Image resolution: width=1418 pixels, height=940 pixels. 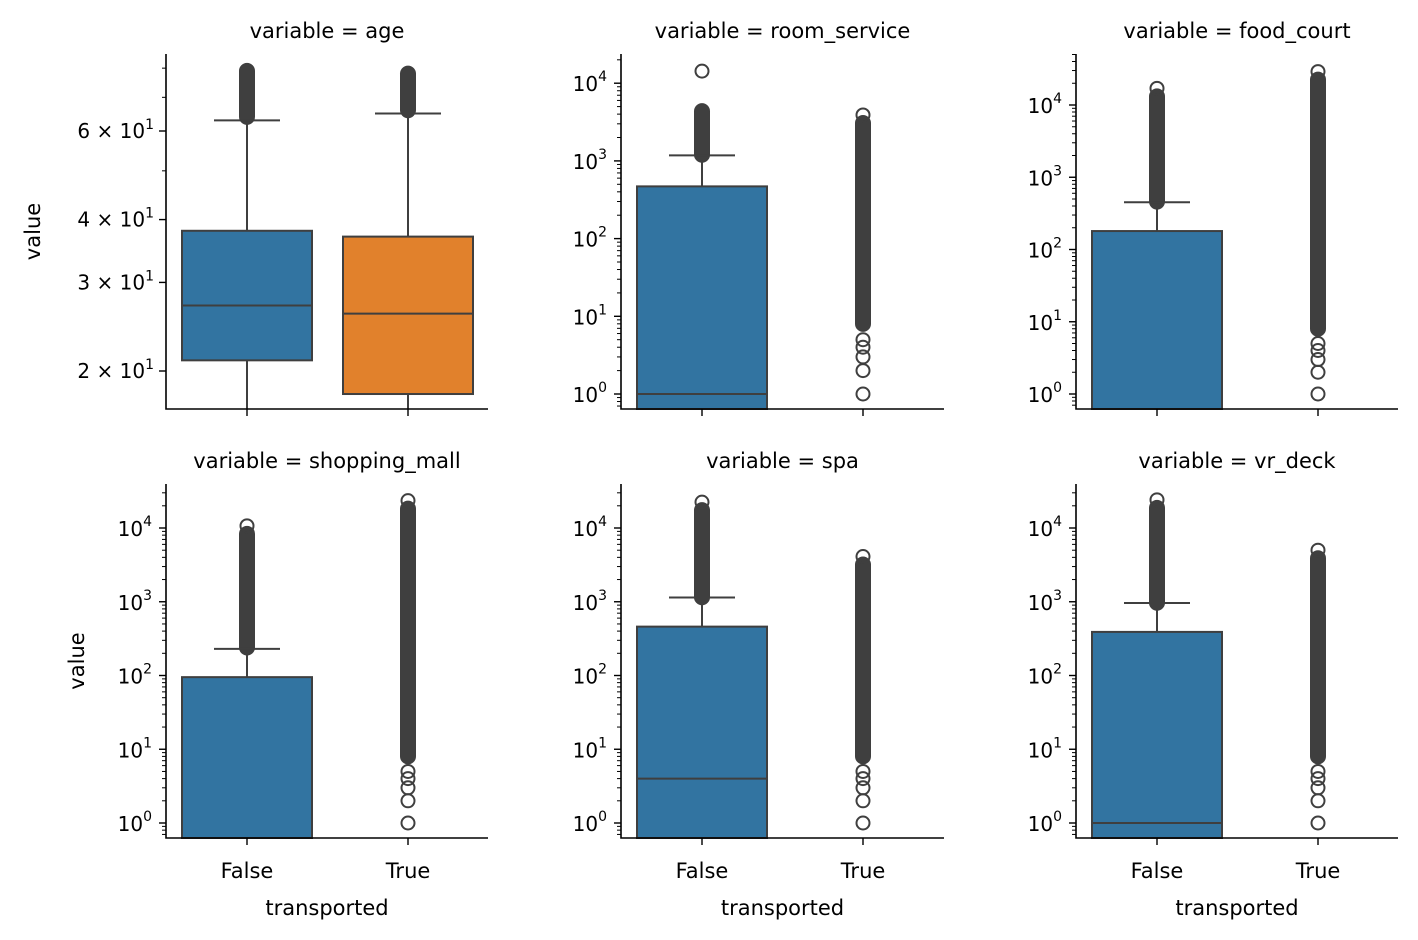 I want to click on y-tick-label: 2 × 101, so click(x=115, y=370).